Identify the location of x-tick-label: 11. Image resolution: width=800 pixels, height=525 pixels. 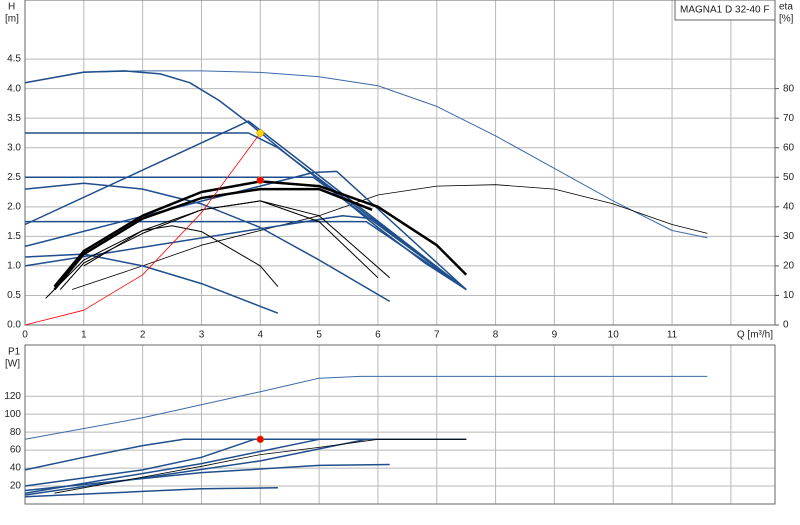
(672, 335).